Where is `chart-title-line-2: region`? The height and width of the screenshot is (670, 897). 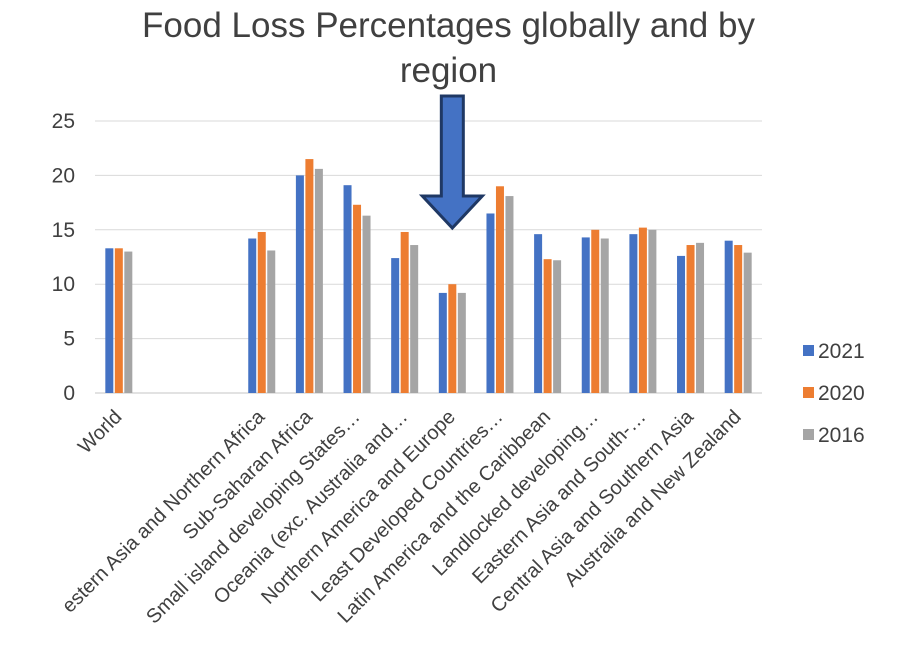
chart-title-line-2: region is located at coordinates (448, 70).